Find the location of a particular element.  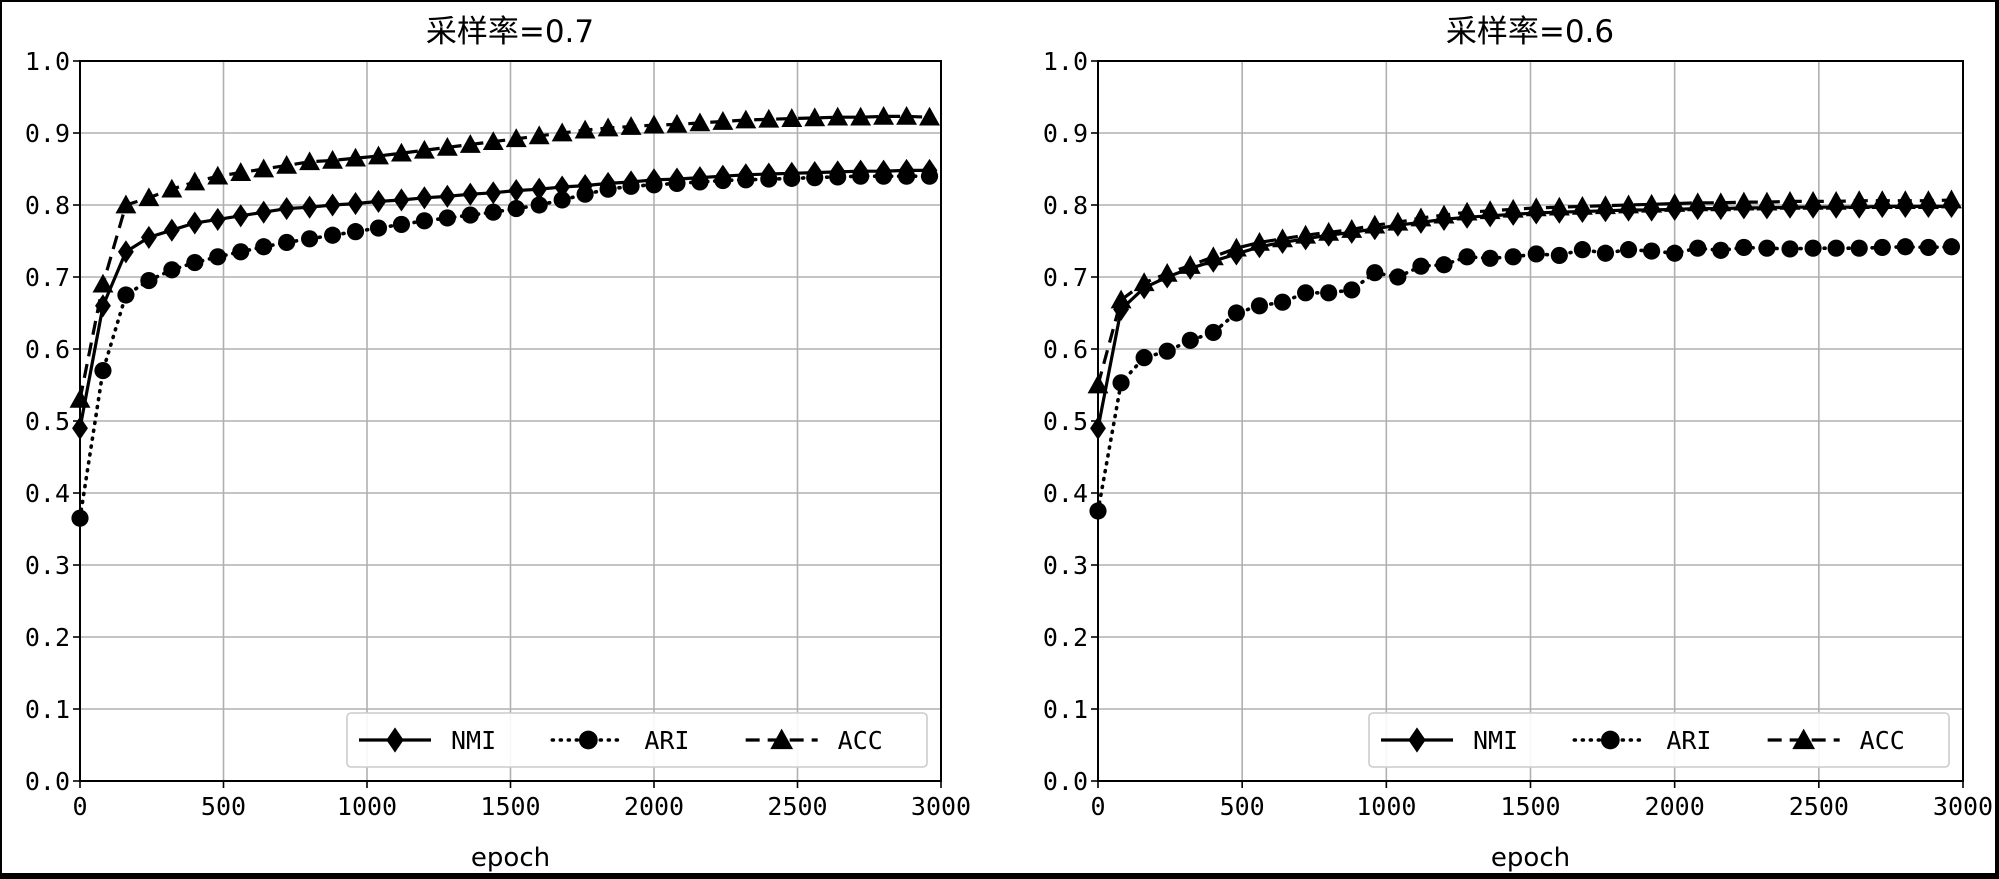

legend-label-ari: ARI is located at coordinates (1688, 740).